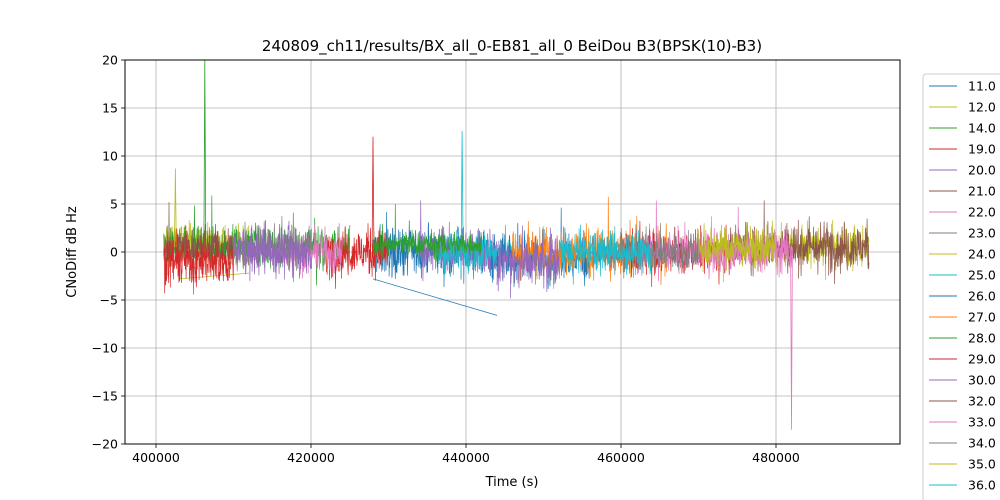 The image size is (1000, 500). I want to click on x-tick-label: 460000, so click(621, 457).